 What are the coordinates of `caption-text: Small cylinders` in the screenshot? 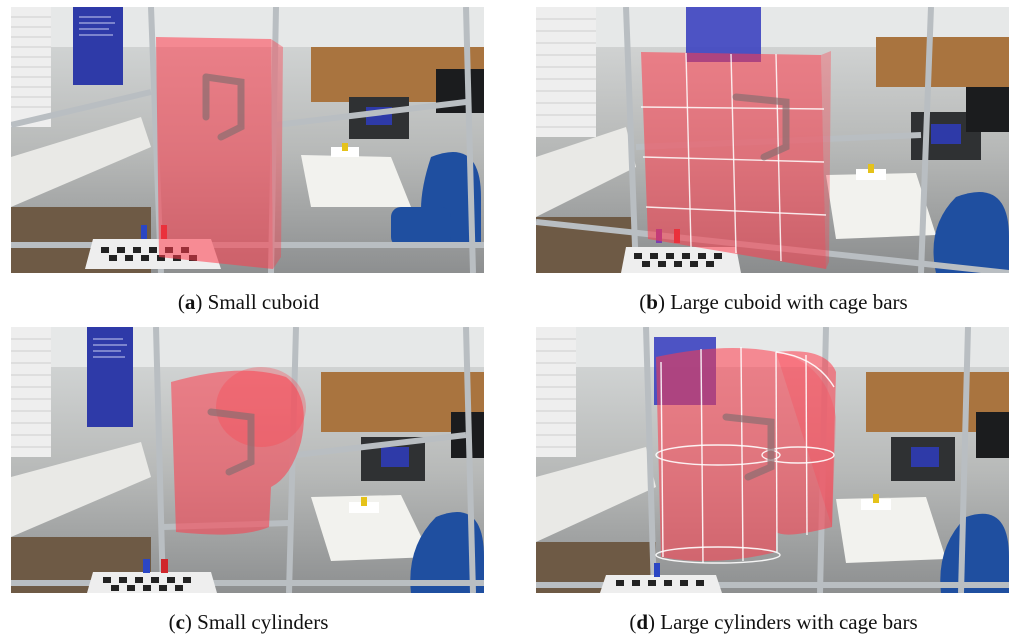 It's located at (263, 622).